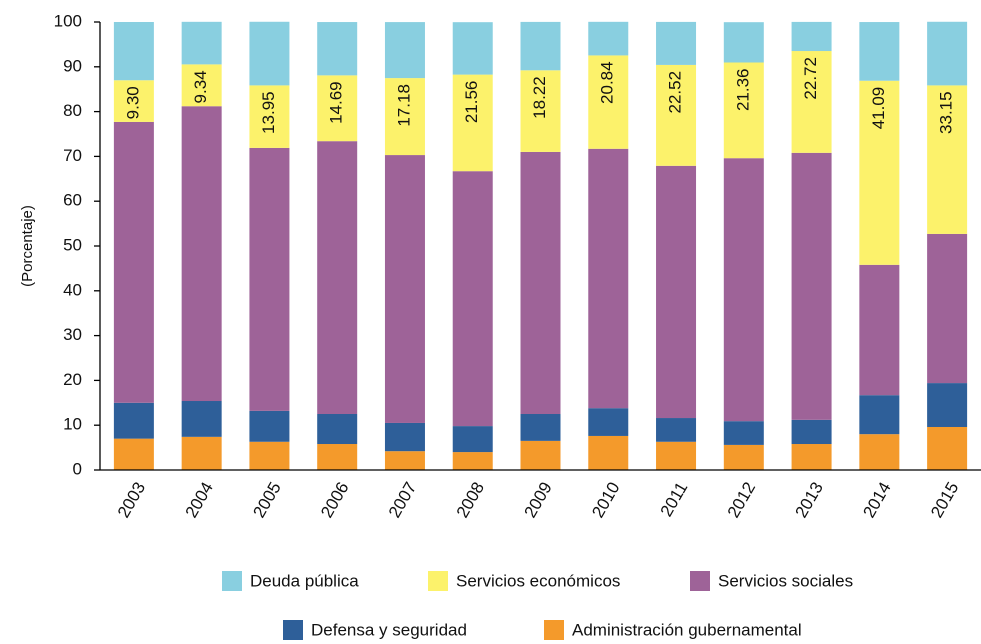 The width and height of the screenshot is (981, 644). What do you see at coordinates (68, 20) in the screenshot?
I see `y-tick-label: 100` at bounding box center [68, 20].